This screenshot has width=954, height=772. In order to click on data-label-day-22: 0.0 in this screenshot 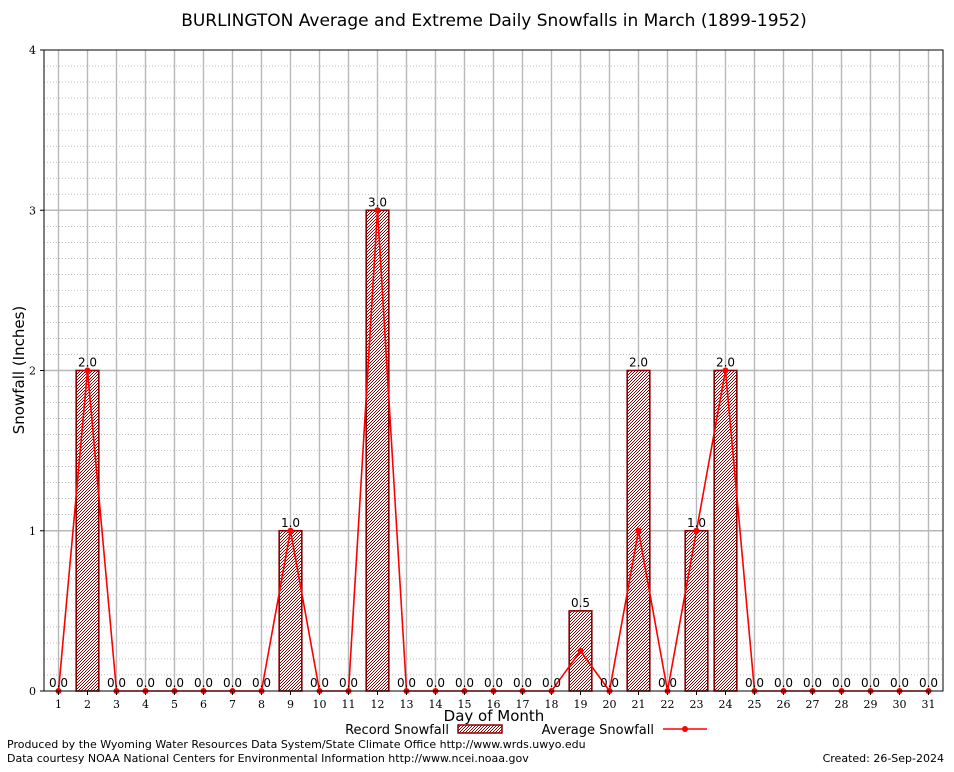, I will do `click(667, 683)`.